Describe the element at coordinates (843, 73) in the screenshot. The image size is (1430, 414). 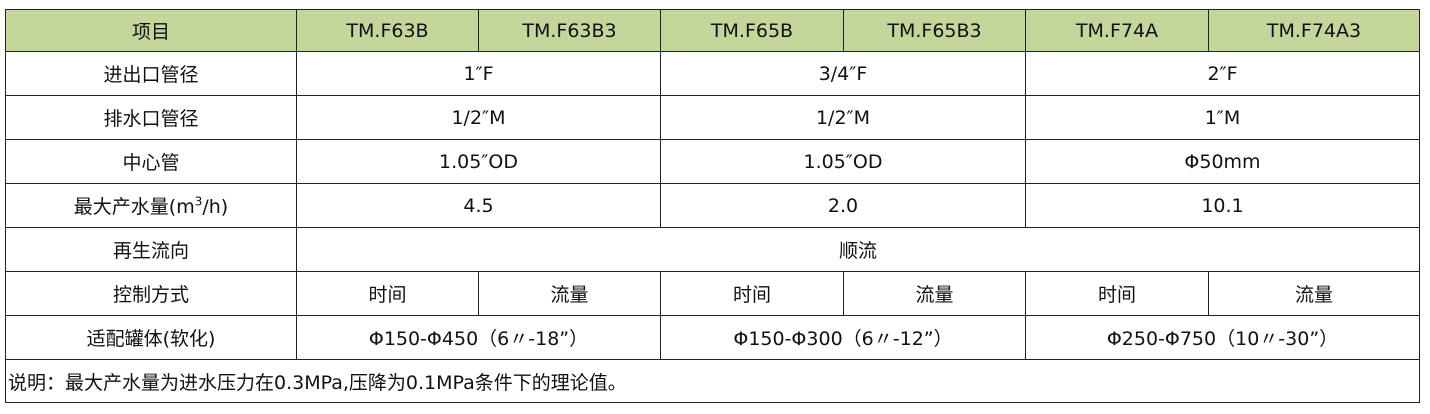
I see `cell: 3/4″F` at that location.